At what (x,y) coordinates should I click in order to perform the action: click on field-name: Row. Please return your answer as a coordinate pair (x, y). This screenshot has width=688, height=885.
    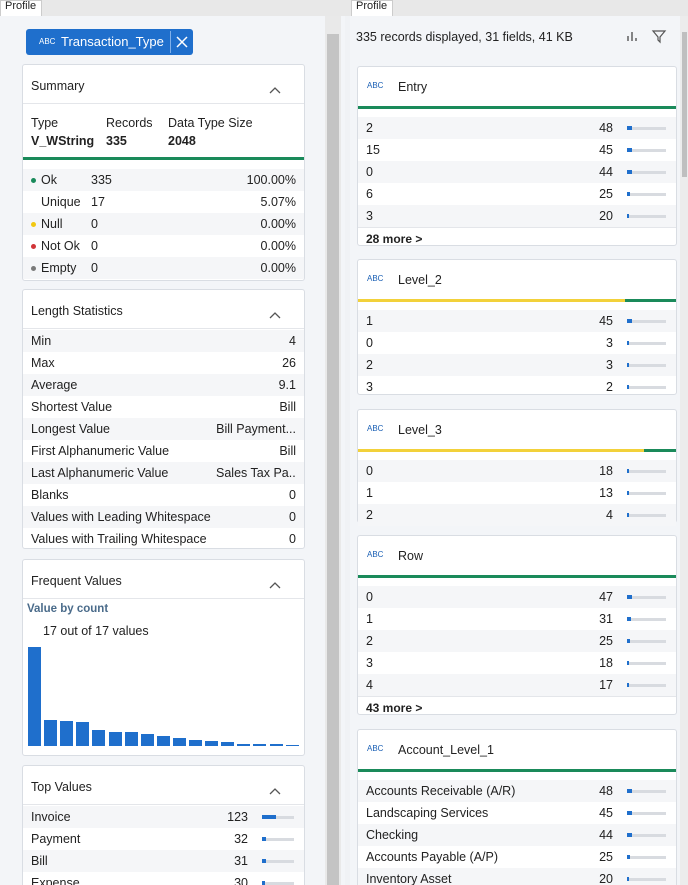
    Looking at the image, I should click on (411, 556).